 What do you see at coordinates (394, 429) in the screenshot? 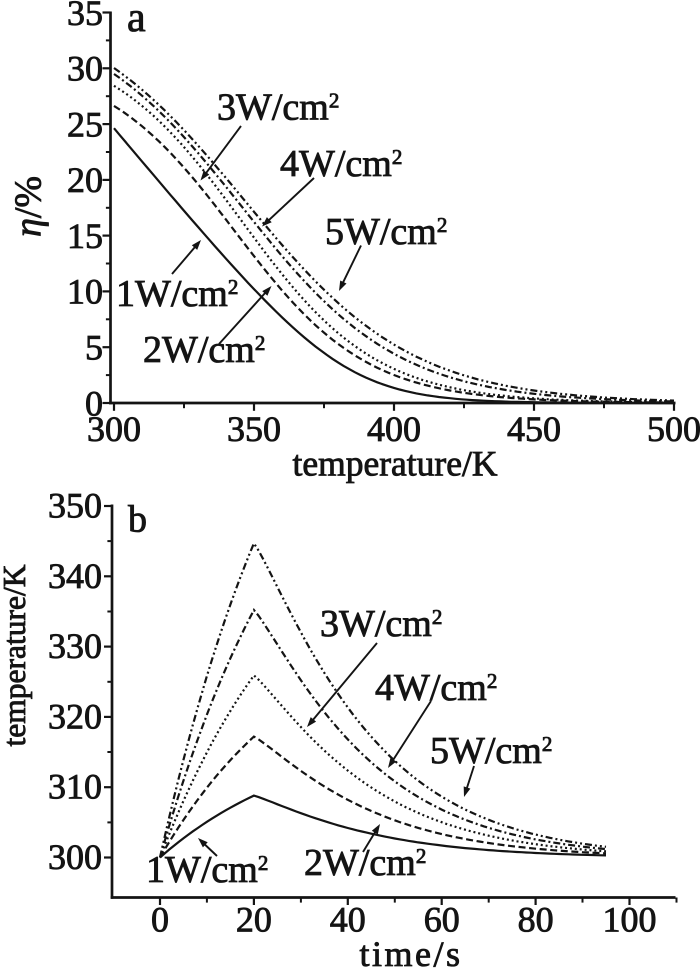
I see `svg-text: 400` at bounding box center [394, 429].